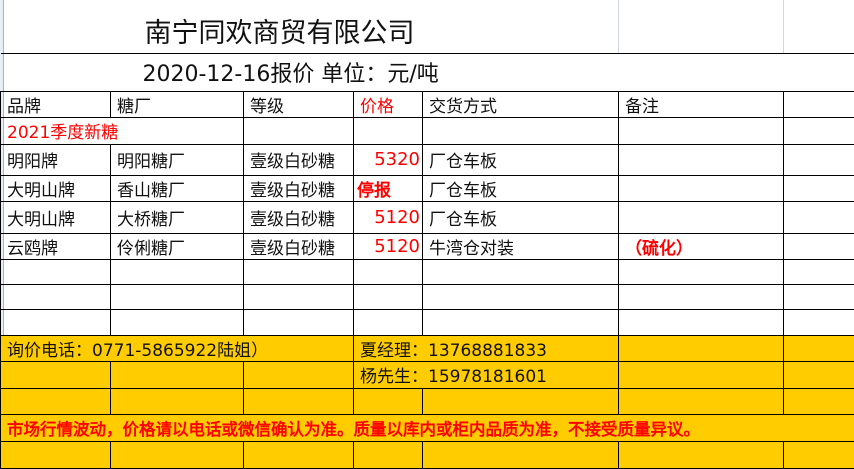  I want to click on table-row: 明阳牌 明阳糖厂 壹级白砂糖 5320 厂仓车板, so click(427, 159).